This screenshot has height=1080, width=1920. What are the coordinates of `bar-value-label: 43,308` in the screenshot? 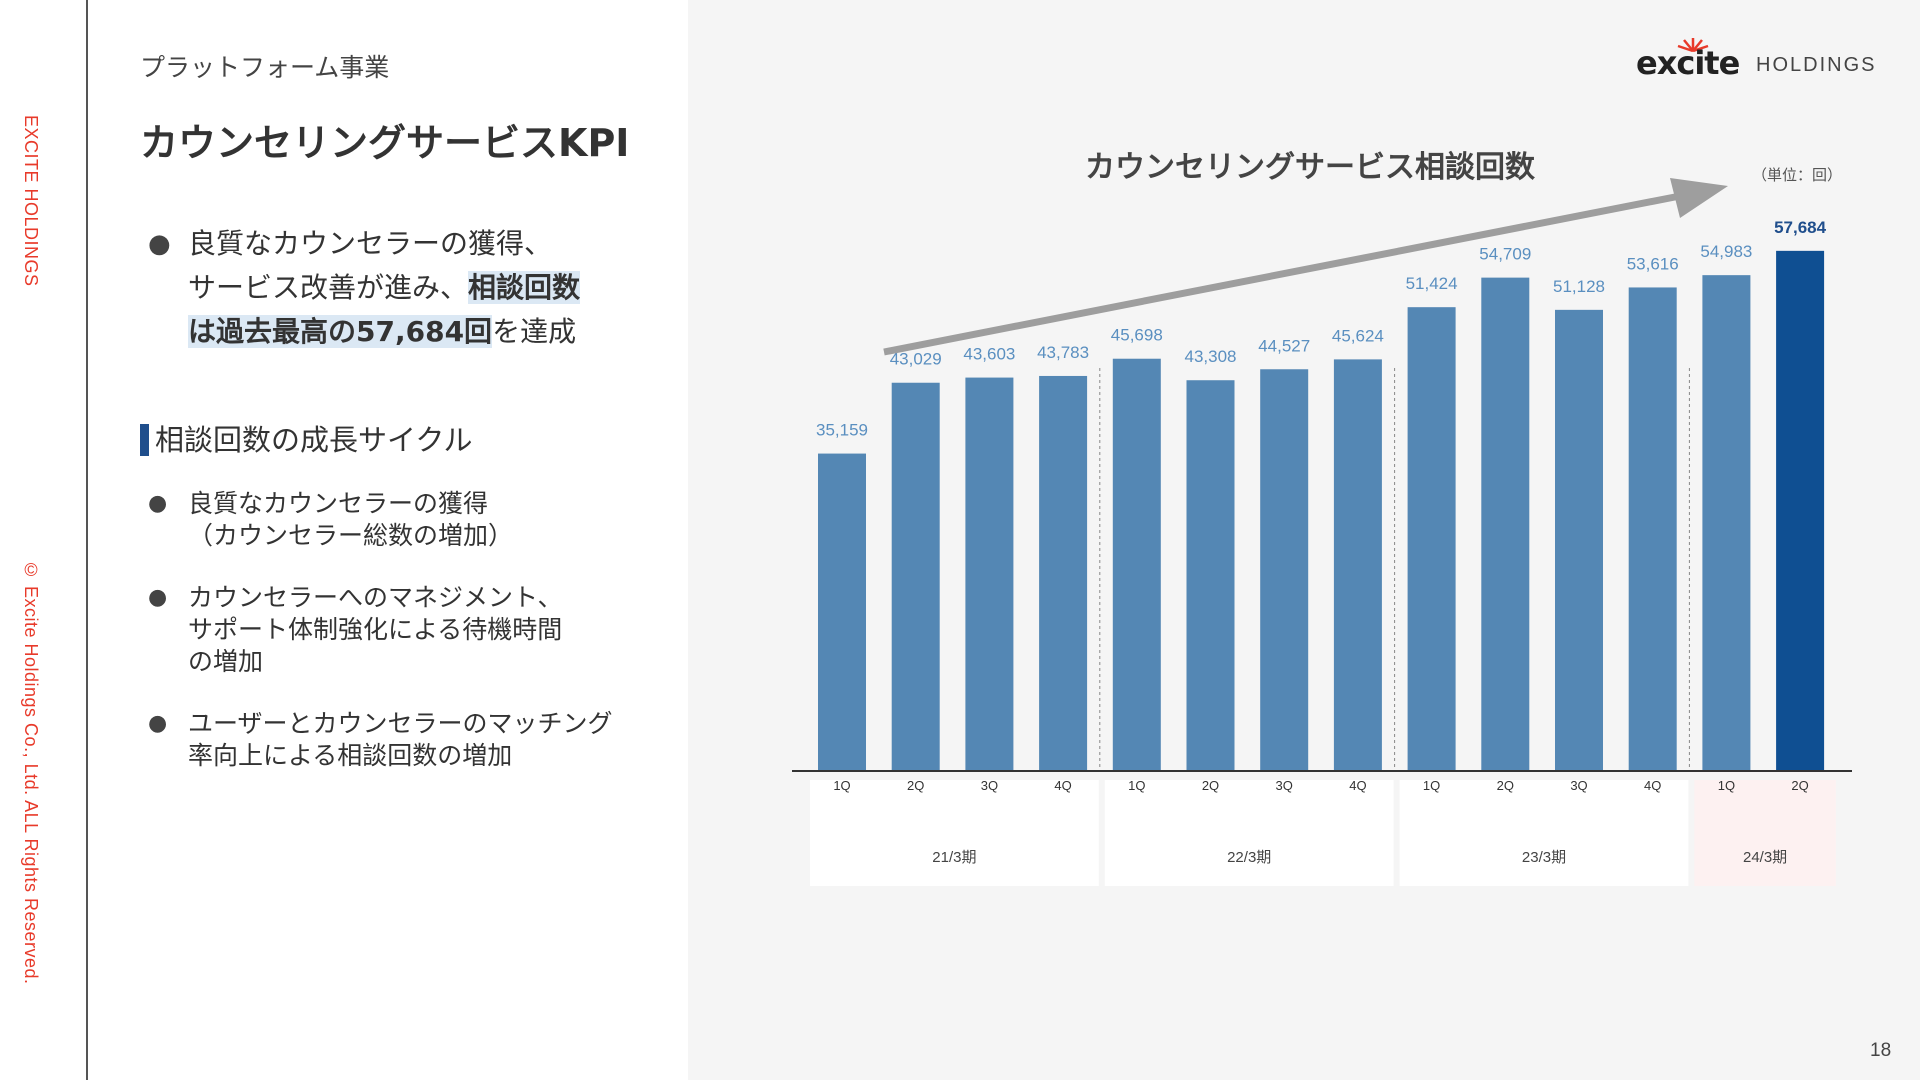 It's located at (1211, 356).